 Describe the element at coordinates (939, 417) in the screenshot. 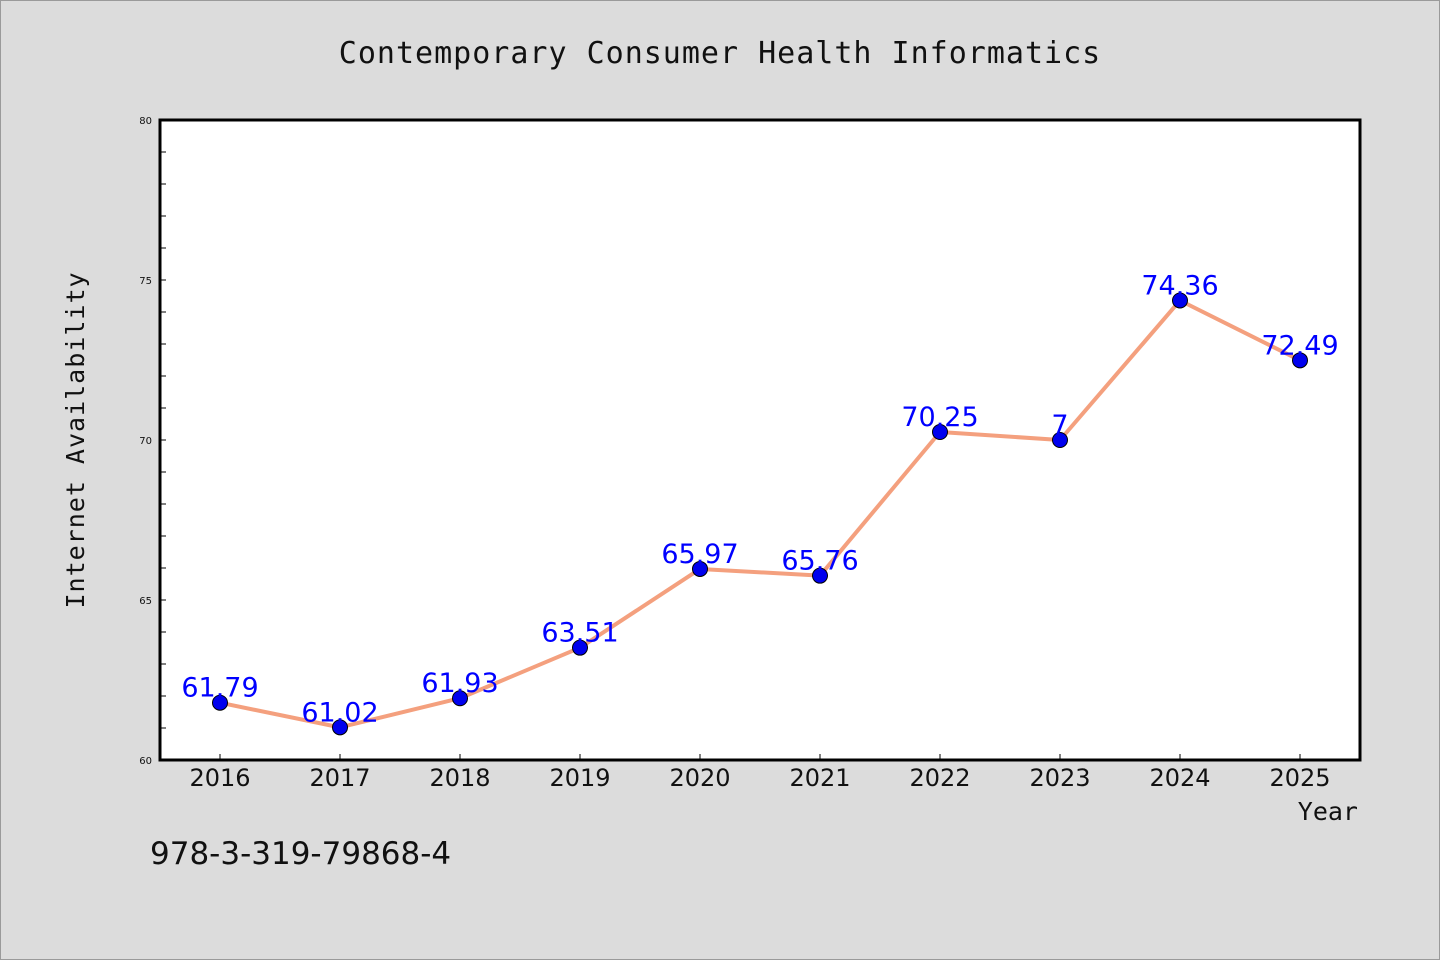

I see `data-point-label: 70.25` at that location.